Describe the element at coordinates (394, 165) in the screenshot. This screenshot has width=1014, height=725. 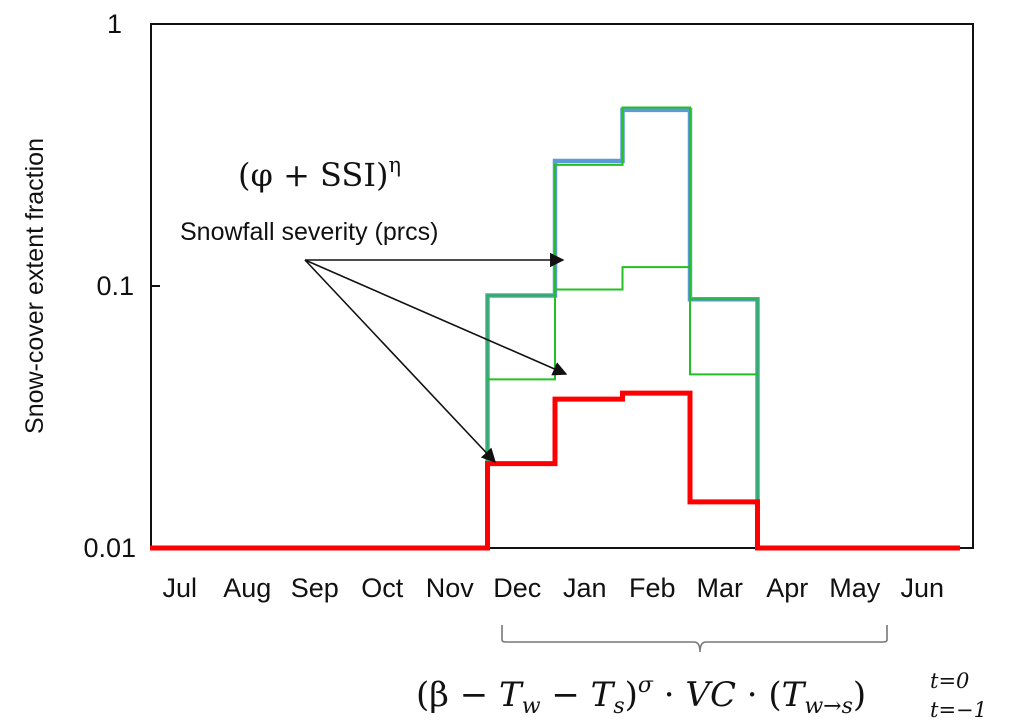
I see `formula-phi-ssi-exponent: η` at that location.